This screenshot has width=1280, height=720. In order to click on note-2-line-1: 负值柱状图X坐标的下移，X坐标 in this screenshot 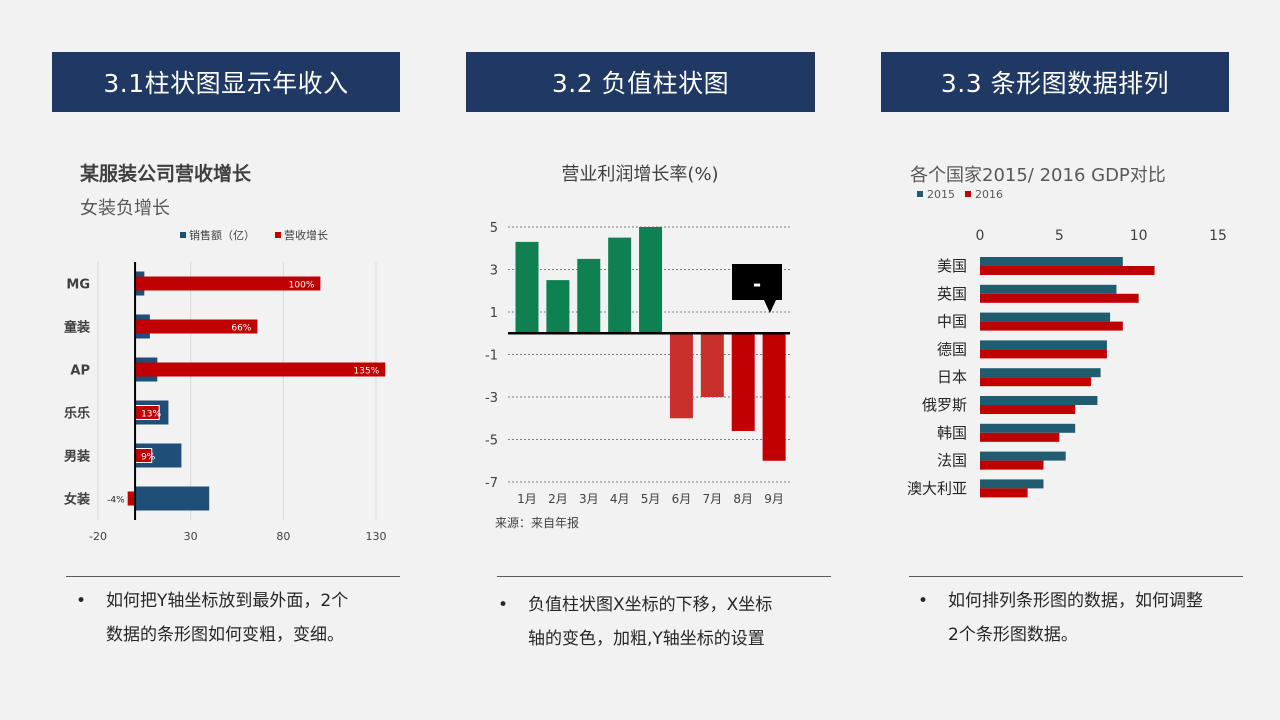, I will do `click(650, 605)`.